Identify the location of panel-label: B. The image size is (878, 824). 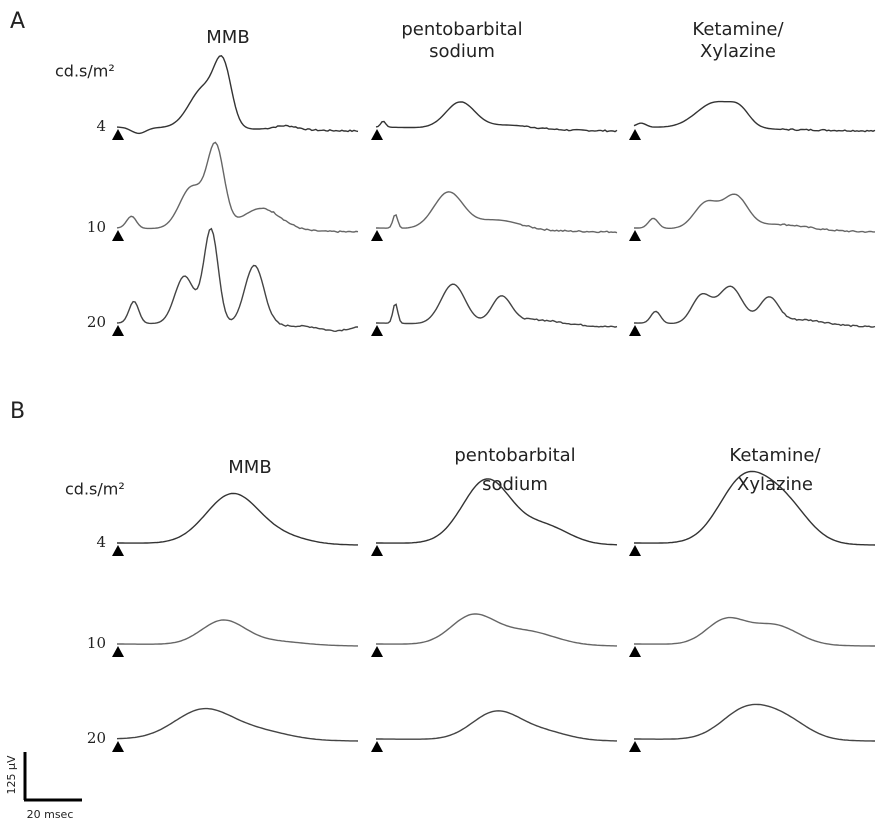
(17, 411).